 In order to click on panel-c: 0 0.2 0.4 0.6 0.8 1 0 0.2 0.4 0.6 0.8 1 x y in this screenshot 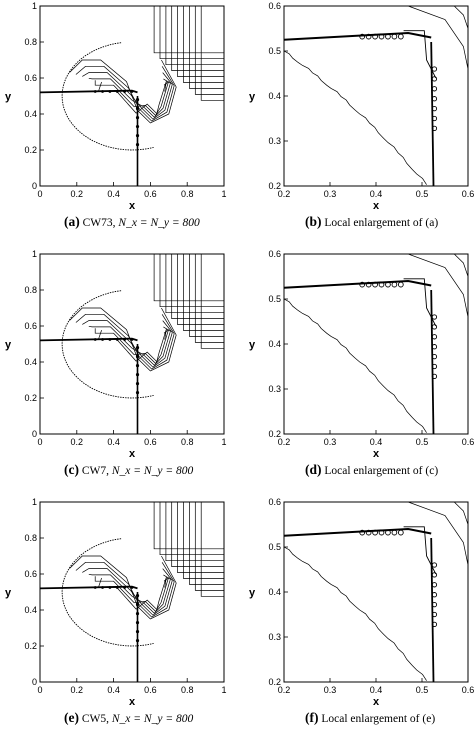, I will do `click(116, 354)`.